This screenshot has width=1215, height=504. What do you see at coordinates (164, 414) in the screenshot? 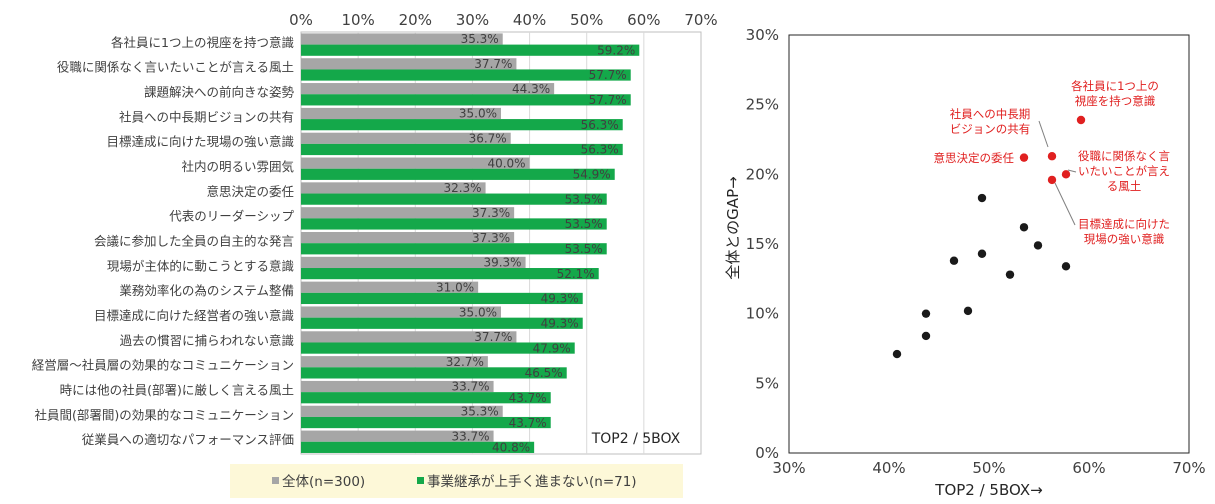
I see `bar-category-label: 社員間(部署間)の効果的なコミュニケーション` at bounding box center [164, 414].